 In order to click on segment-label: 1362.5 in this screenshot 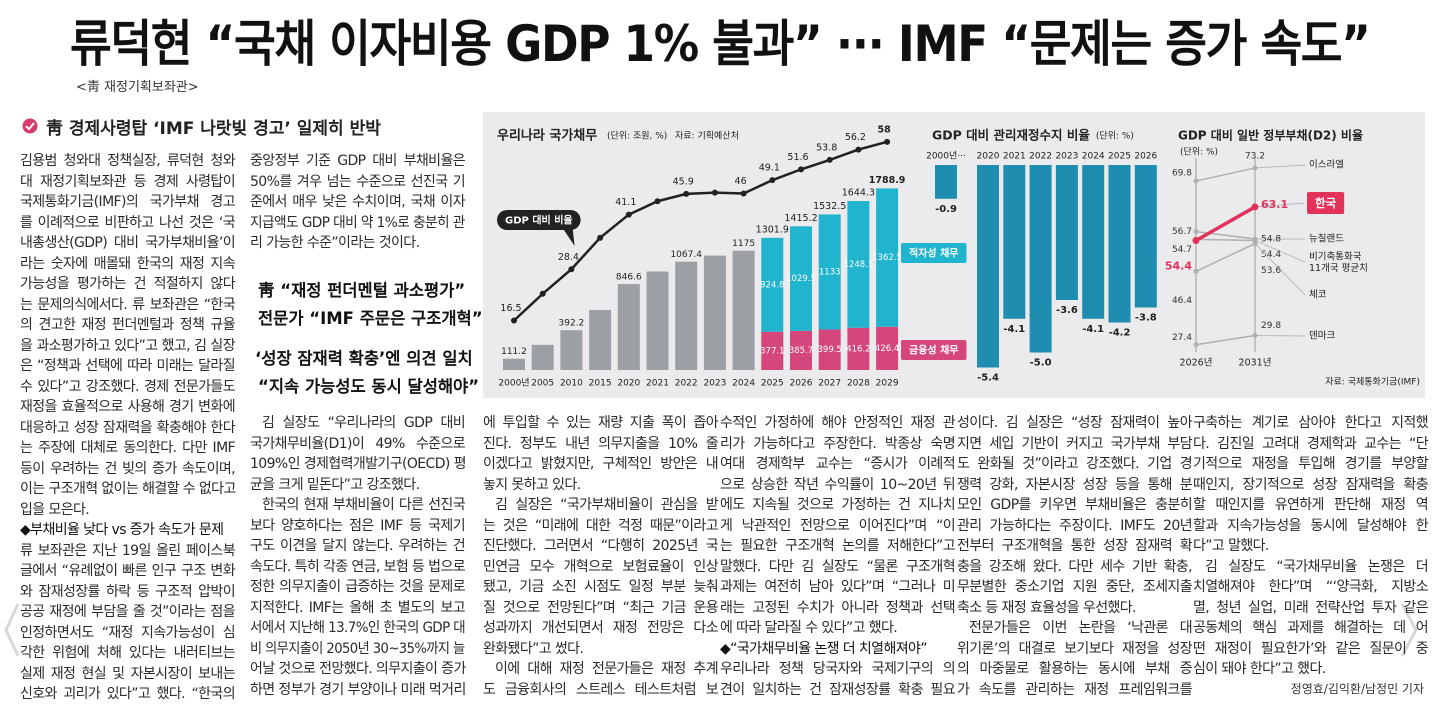, I will do `click(887, 258)`.